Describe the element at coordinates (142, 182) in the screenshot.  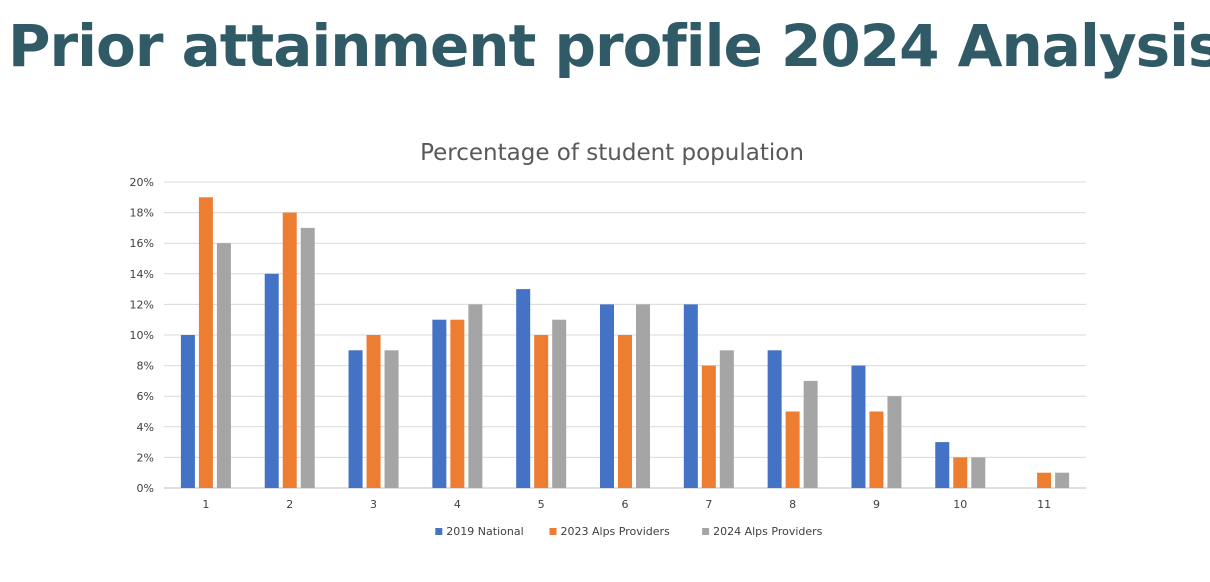
I see `y-tick-label: 20%` at that location.